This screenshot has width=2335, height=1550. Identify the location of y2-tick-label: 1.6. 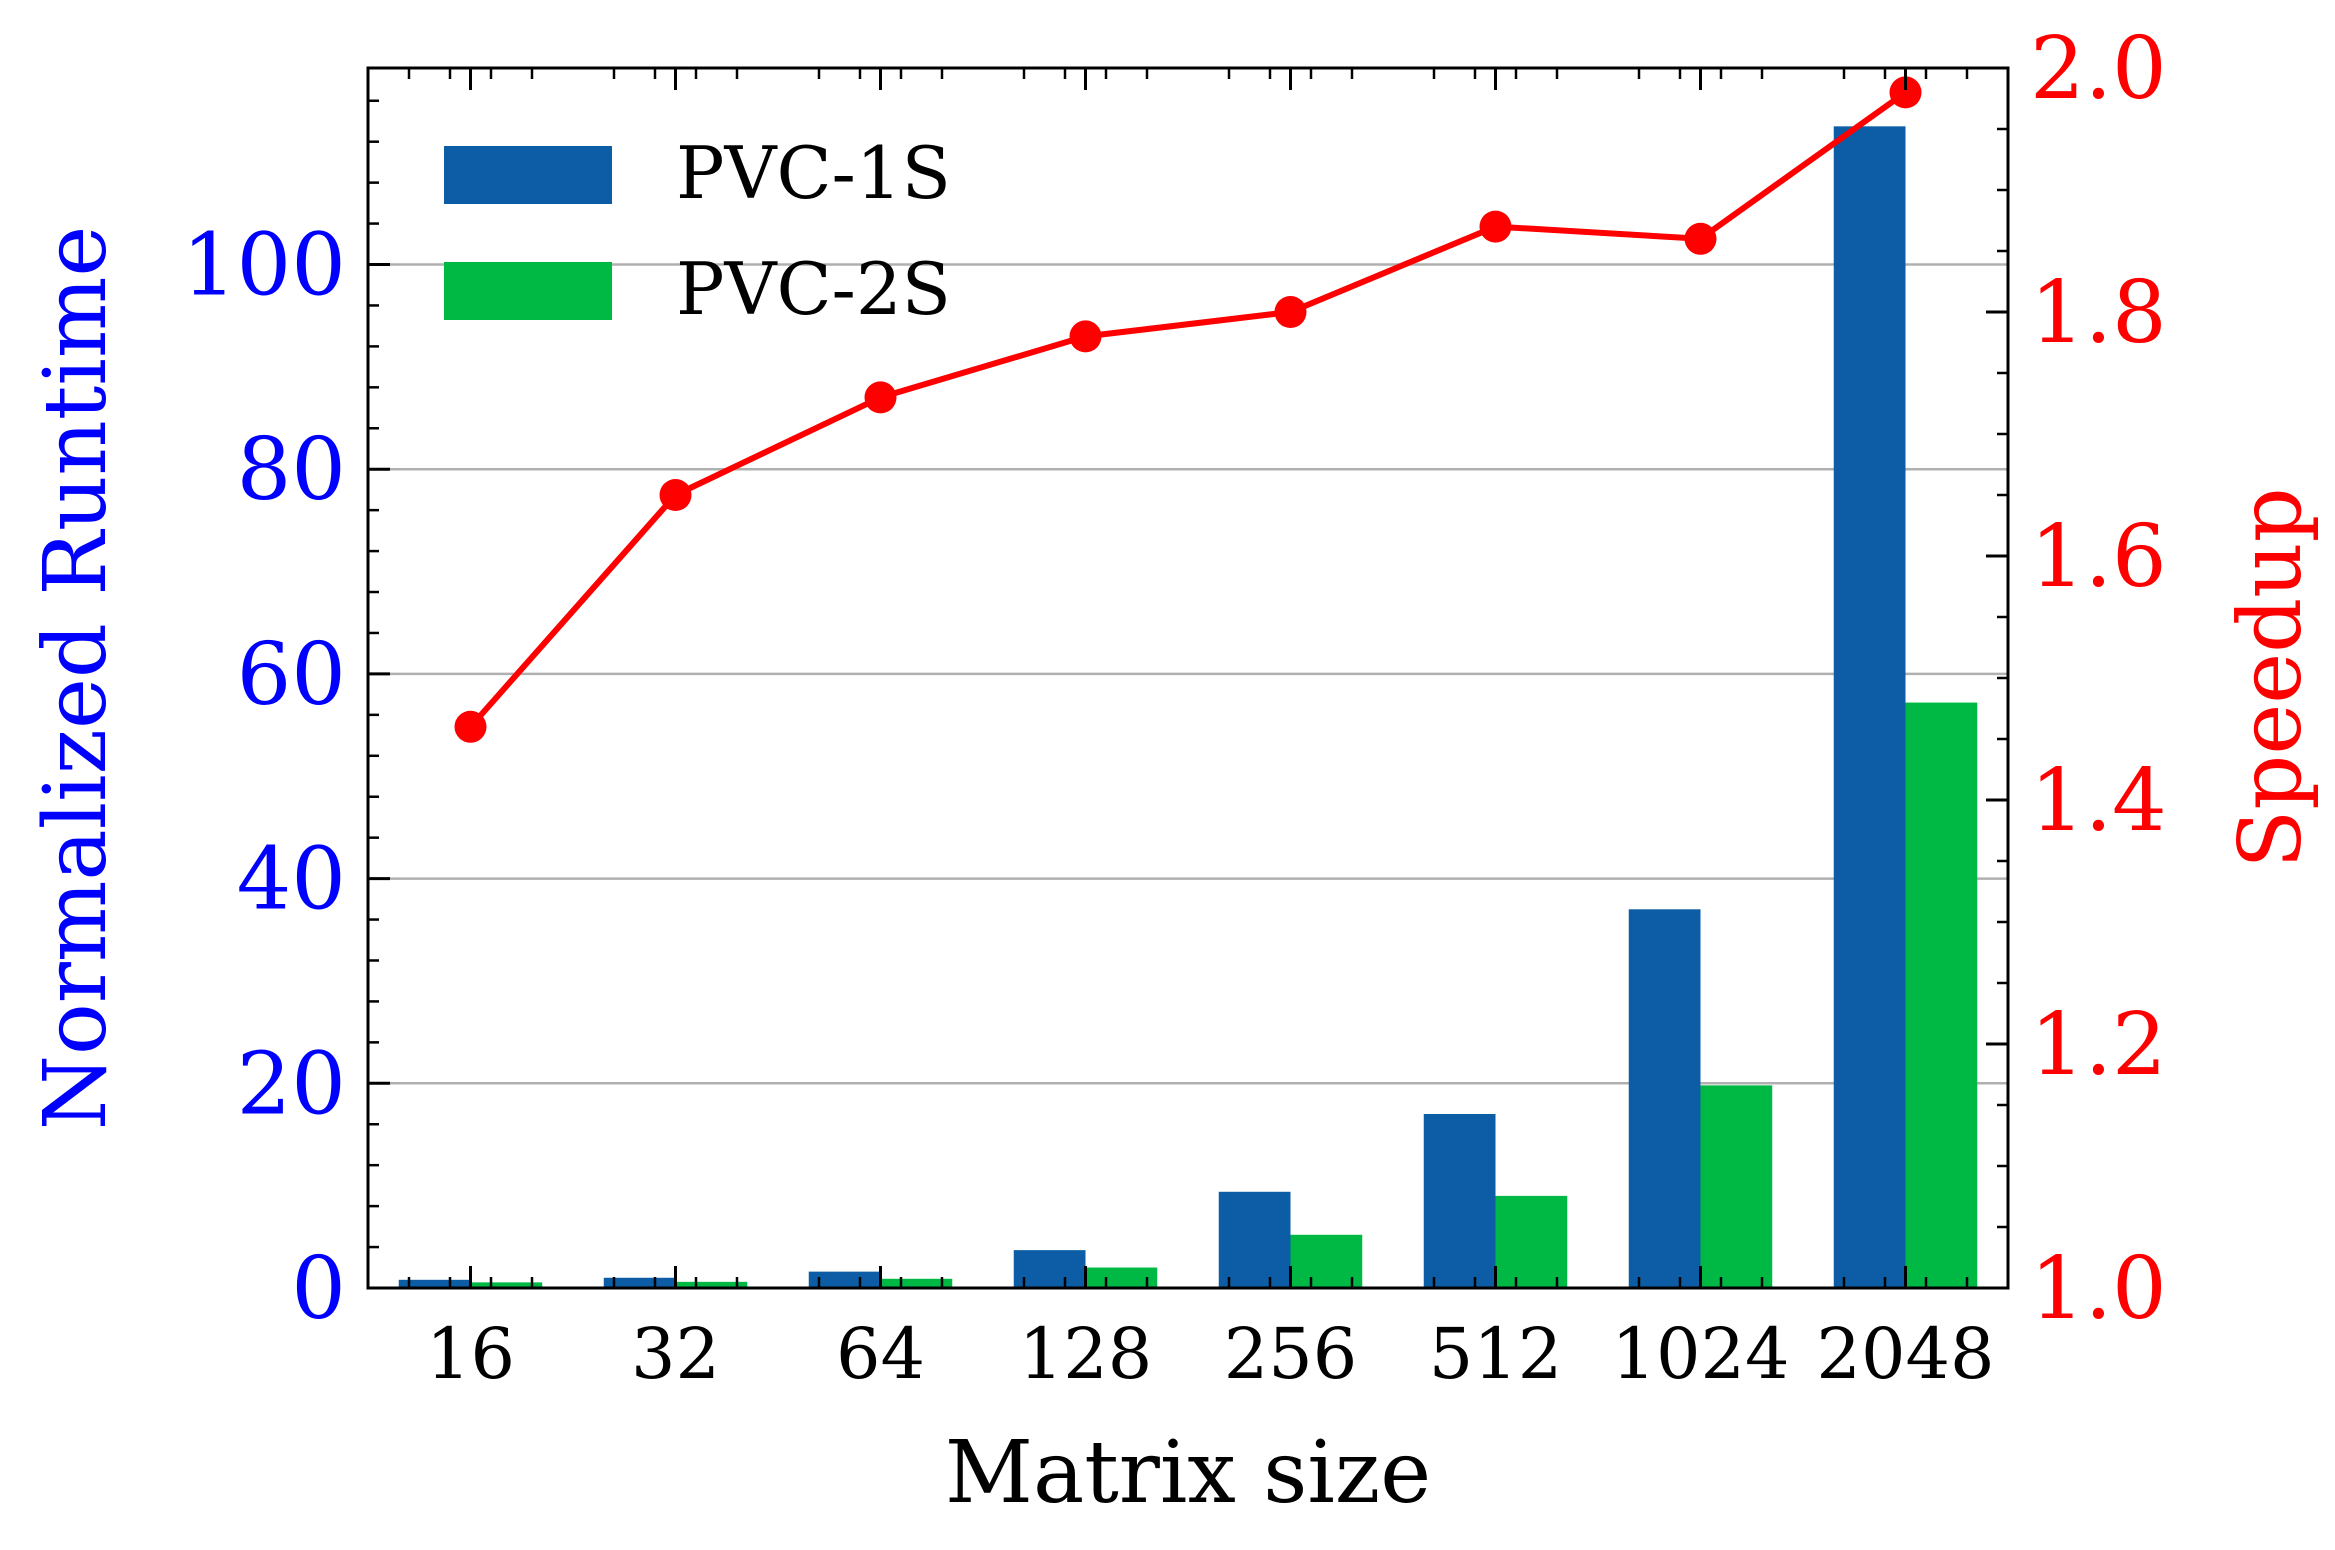
(2098, 557).